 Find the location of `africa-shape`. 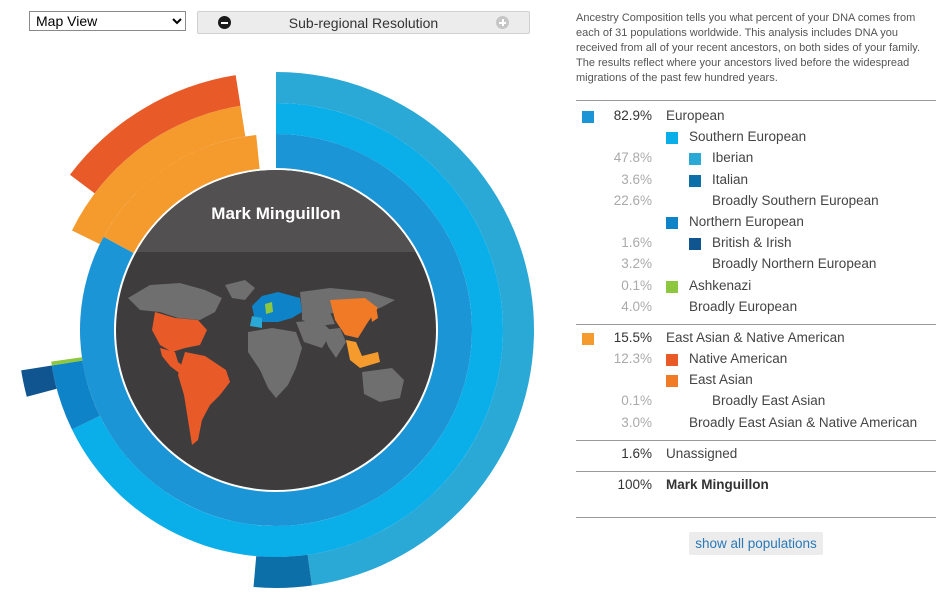

africa-shape is located at coordinates (275, 363).